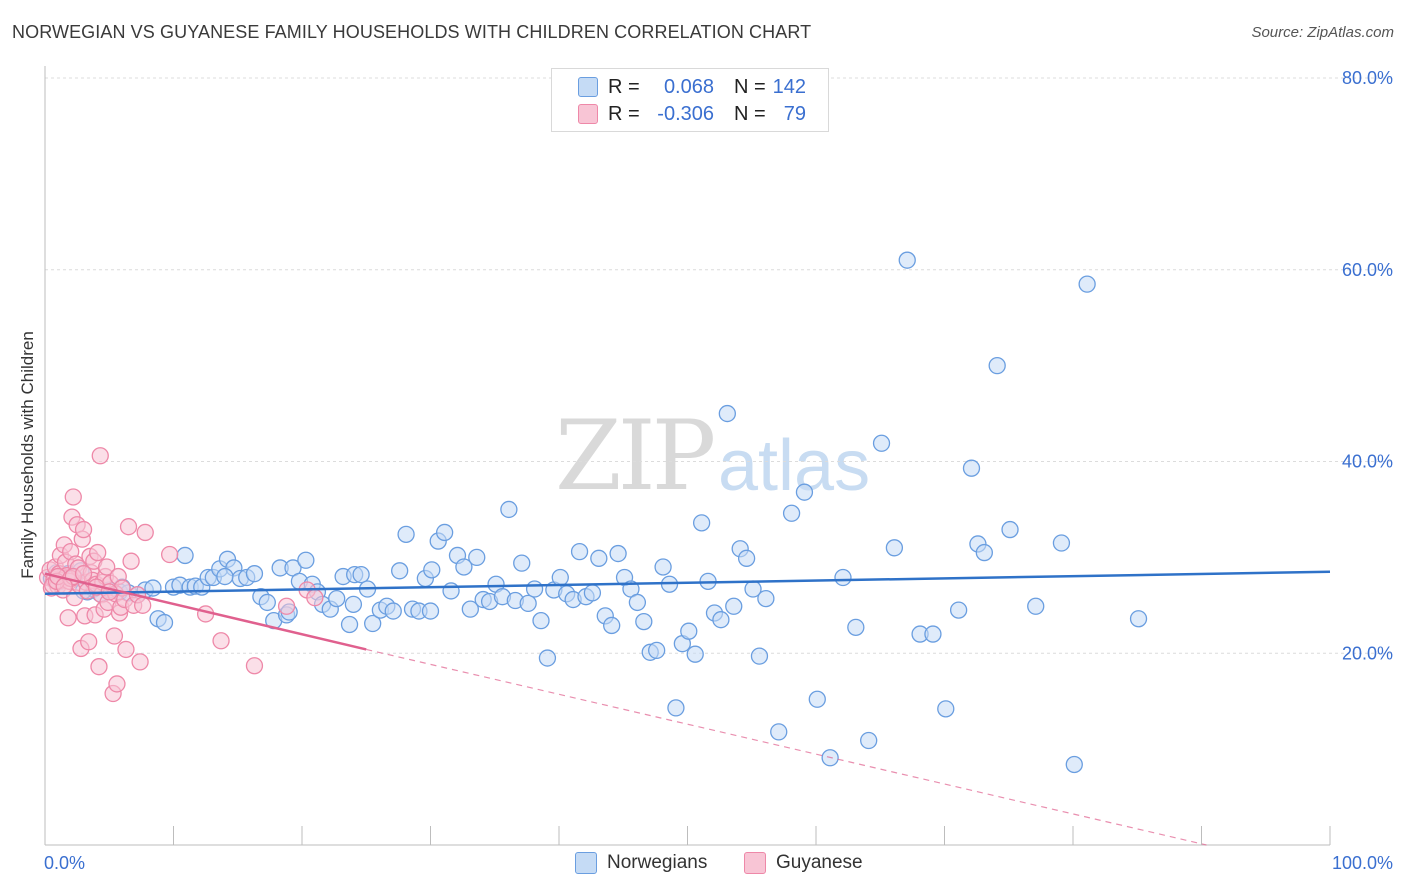  What do you see at coordinates (1362, 863) in the screenshot?
I see `x-tick-label: 100.0%` at bounding box center [1362, 863].